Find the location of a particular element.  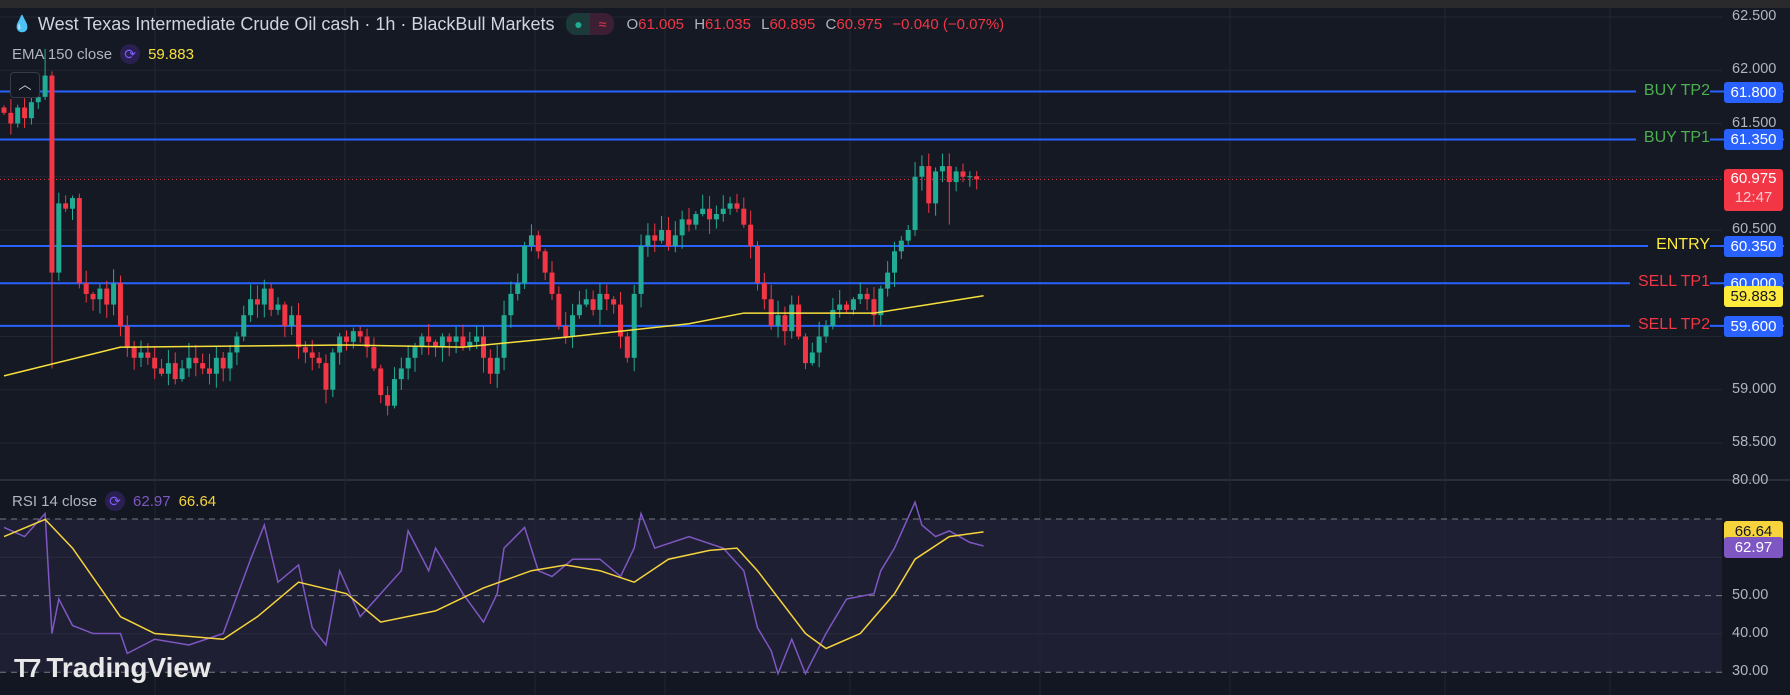

current-price: 60.975 is located at coordinates (1753, 179).